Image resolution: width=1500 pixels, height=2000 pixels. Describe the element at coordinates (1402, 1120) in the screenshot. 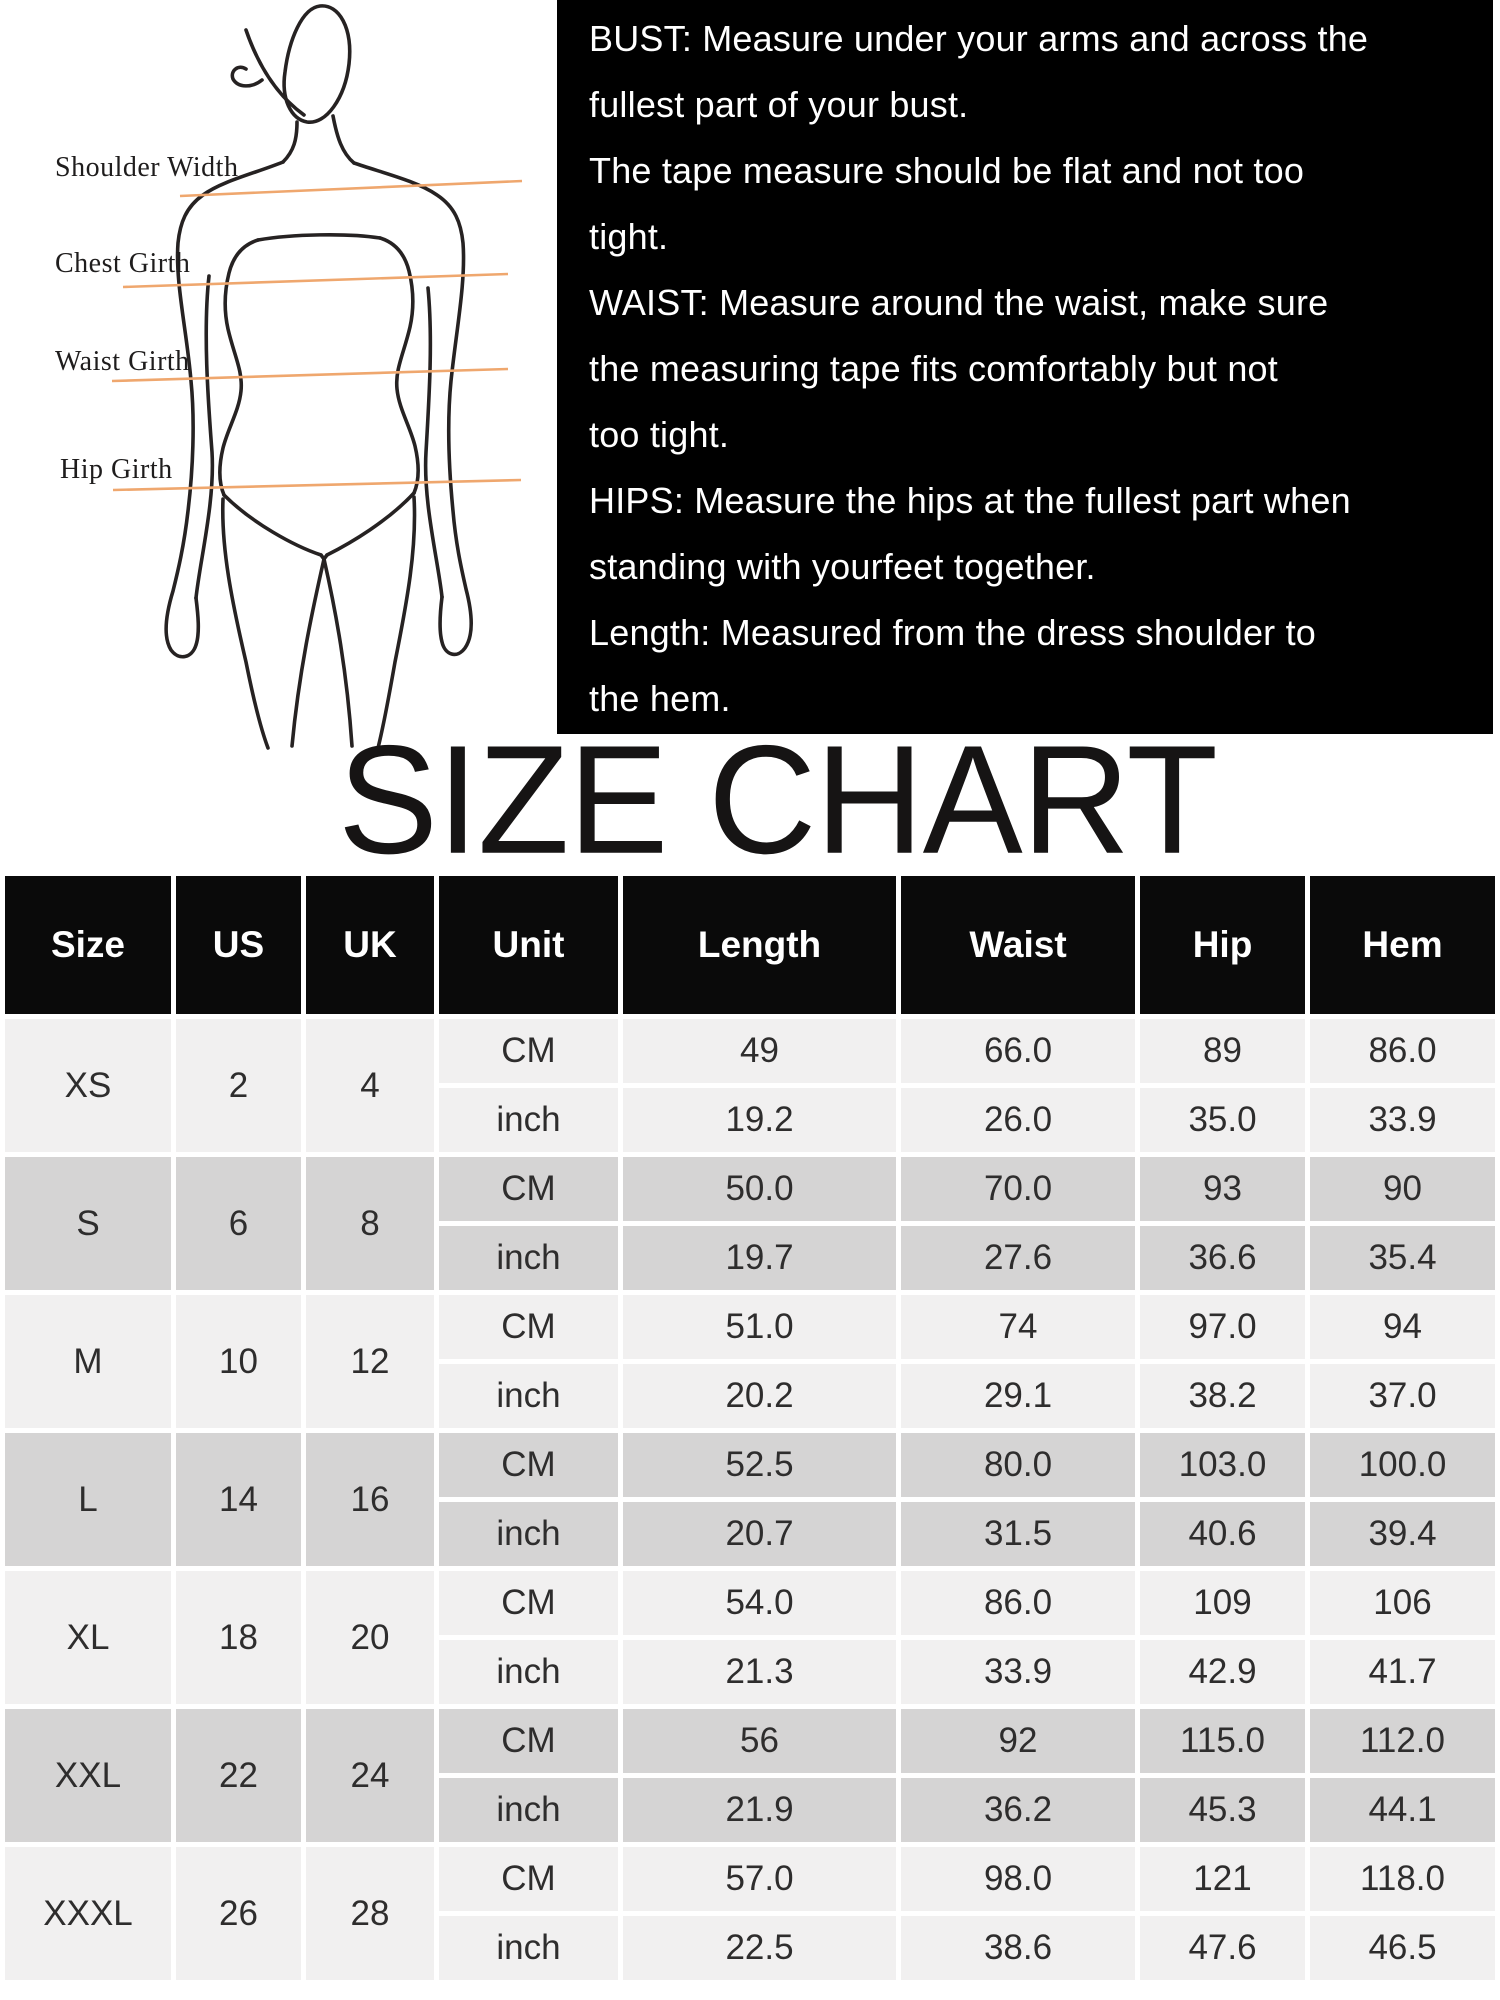

I see `hem-cell: 33.9` at that location.